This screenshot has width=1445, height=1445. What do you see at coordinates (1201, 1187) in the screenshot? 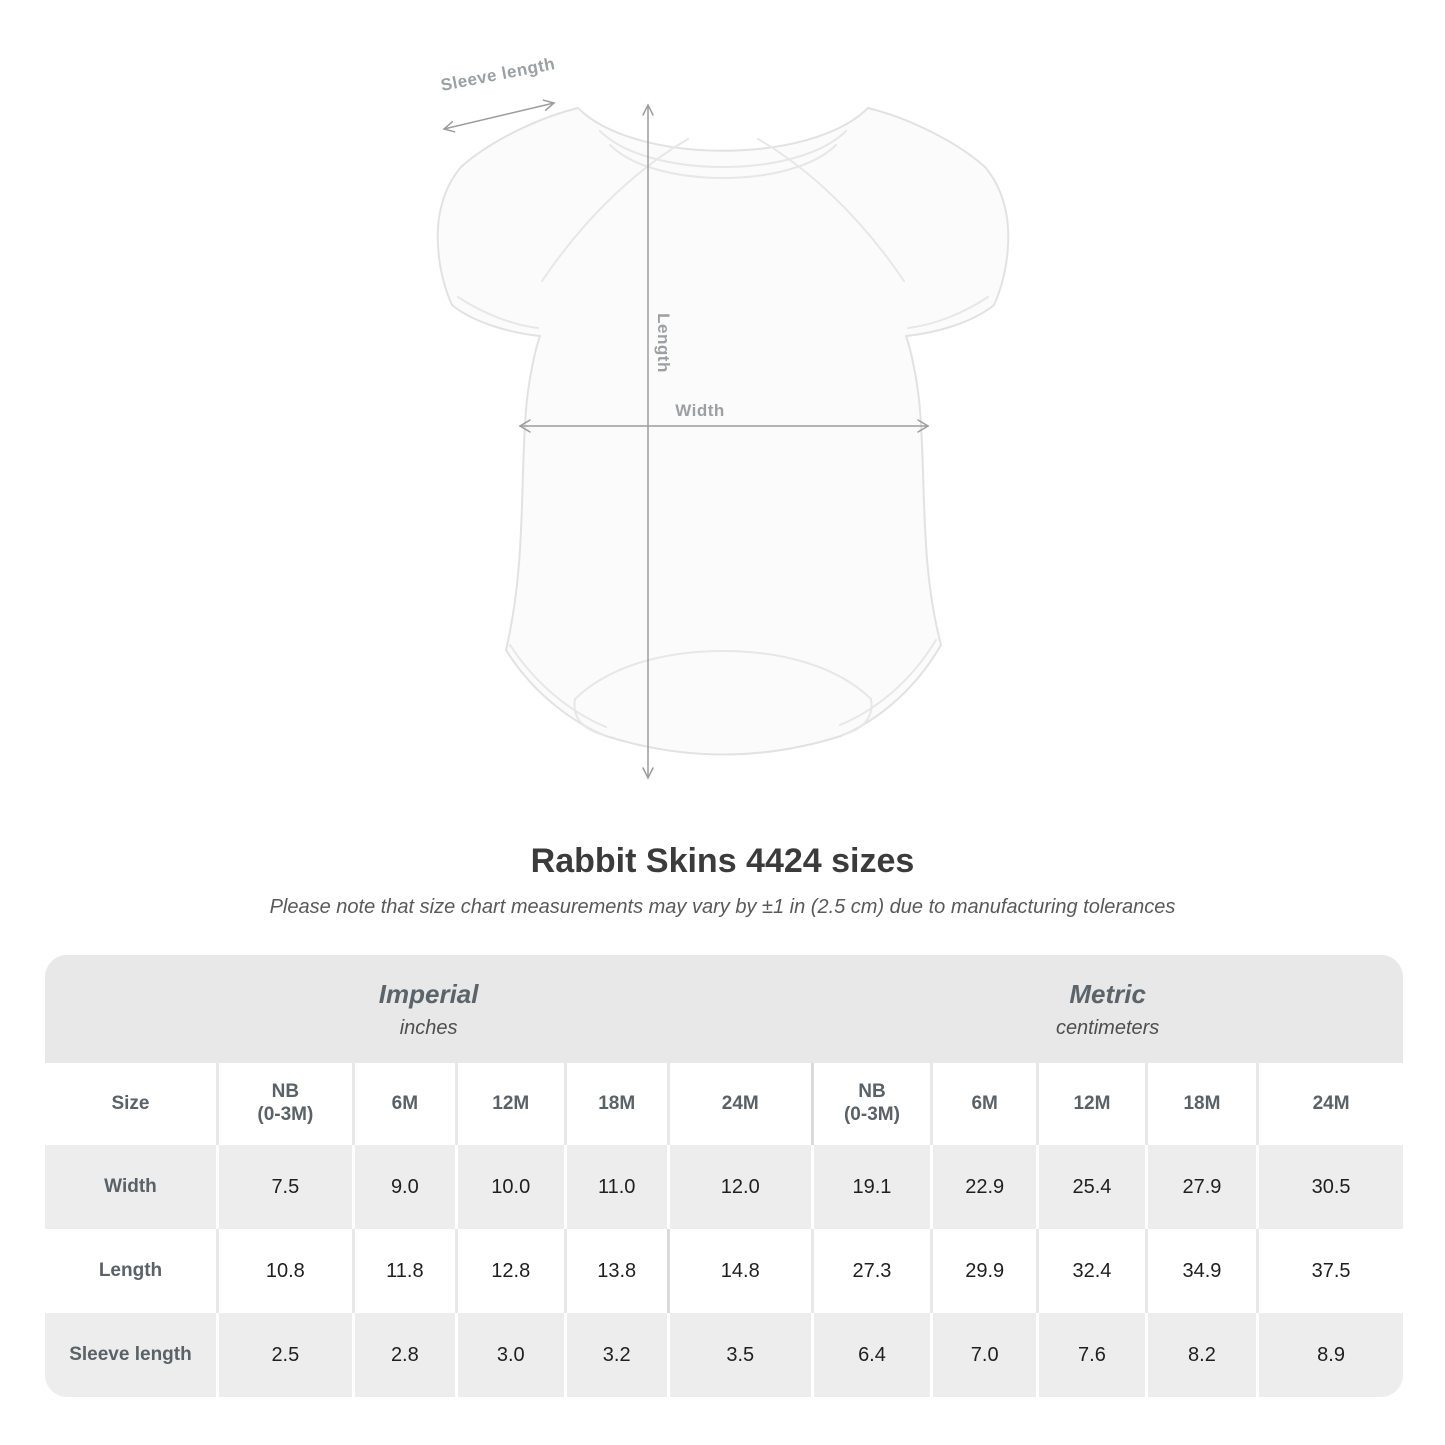
I see `table-cell: 27.9` at bounding box center [1201, 1187].